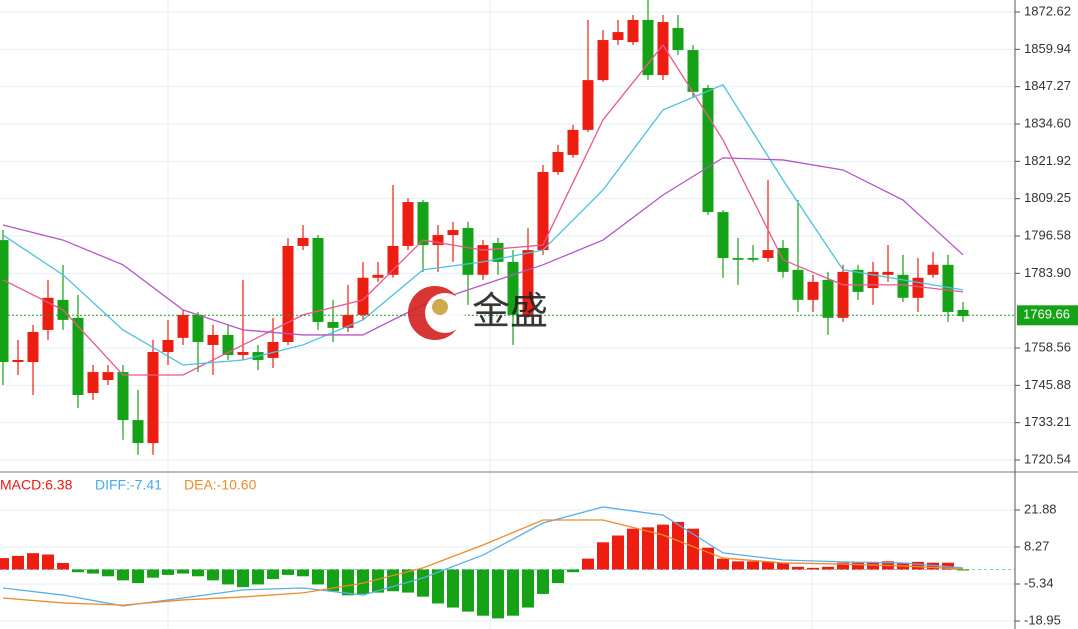  What do you see at coordinates (1036, 545) in the screenshot?
I see `y-tick-label: 8.27` at bounding box center [1036, 545].